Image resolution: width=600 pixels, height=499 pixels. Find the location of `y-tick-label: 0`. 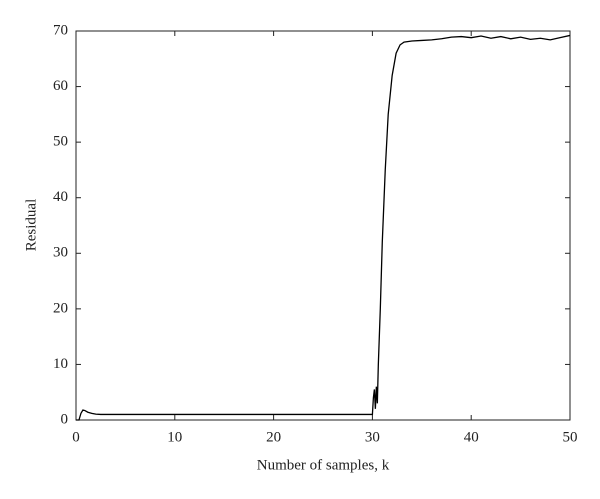

y-tick-label: 0 is located at coordinates (65, 419).